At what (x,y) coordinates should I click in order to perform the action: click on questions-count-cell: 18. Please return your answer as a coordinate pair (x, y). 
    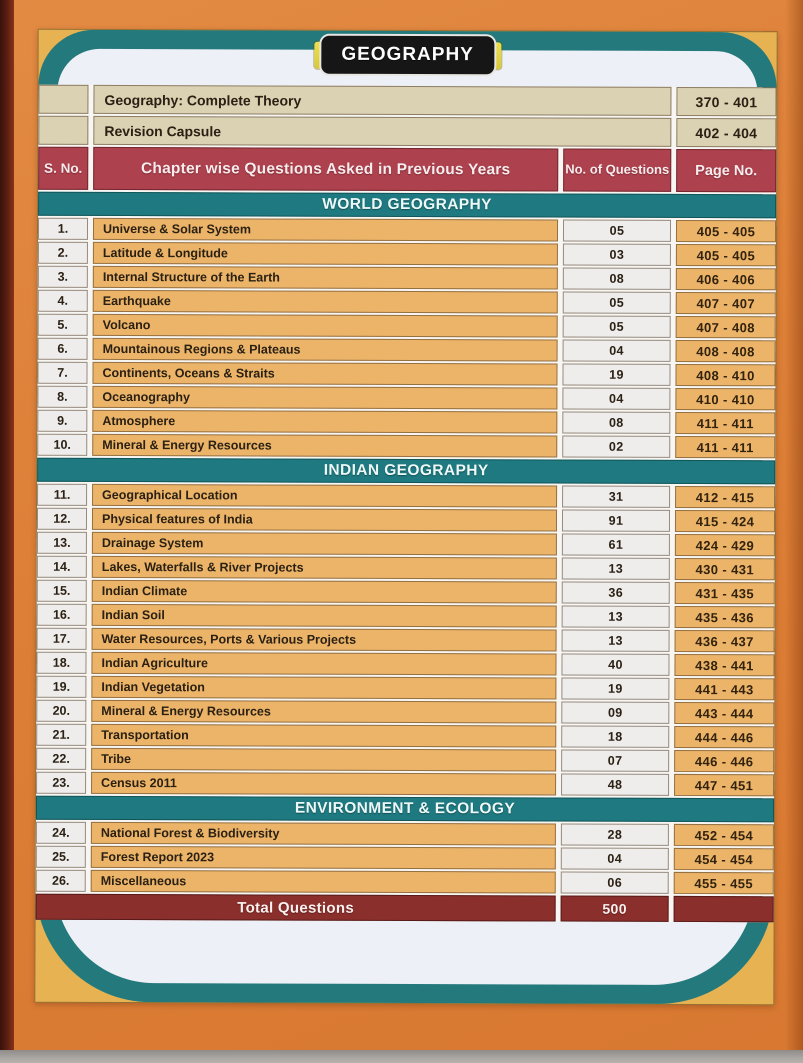
    Looking at the image, I should click on (615, 736).